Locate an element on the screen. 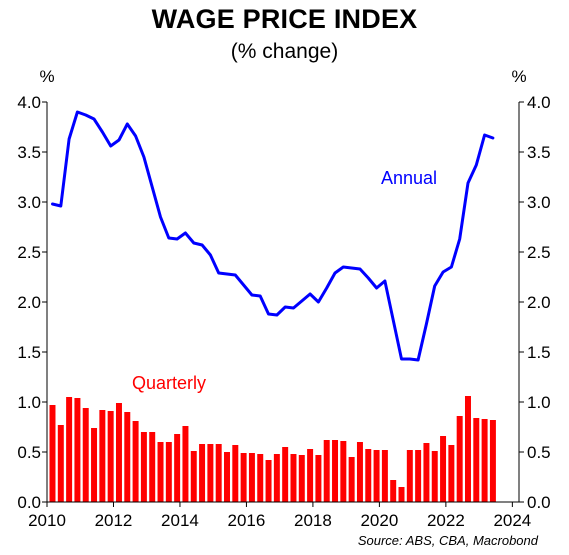  y-tick-label-left: 3.0 is located at coordinates (29, 202).